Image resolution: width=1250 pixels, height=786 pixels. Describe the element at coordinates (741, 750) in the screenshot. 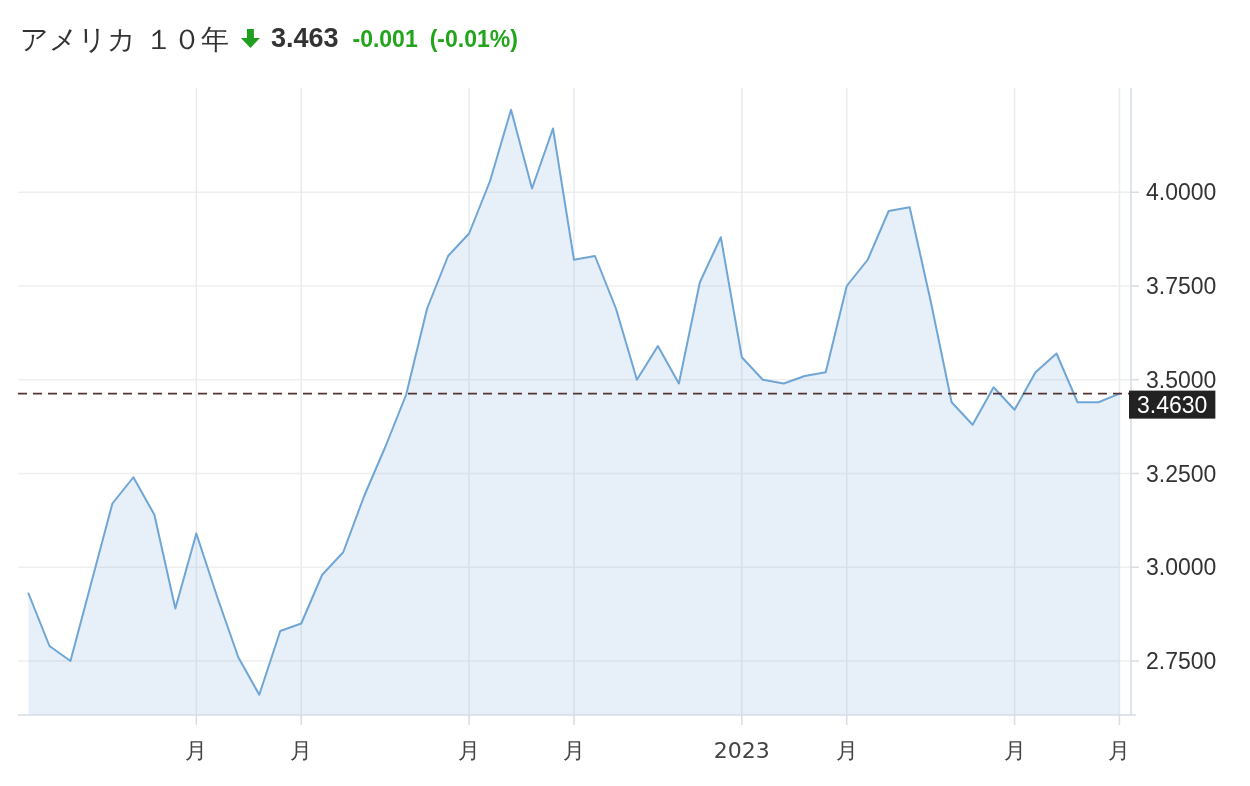

I see `x-tick-label: 2023` at that location.